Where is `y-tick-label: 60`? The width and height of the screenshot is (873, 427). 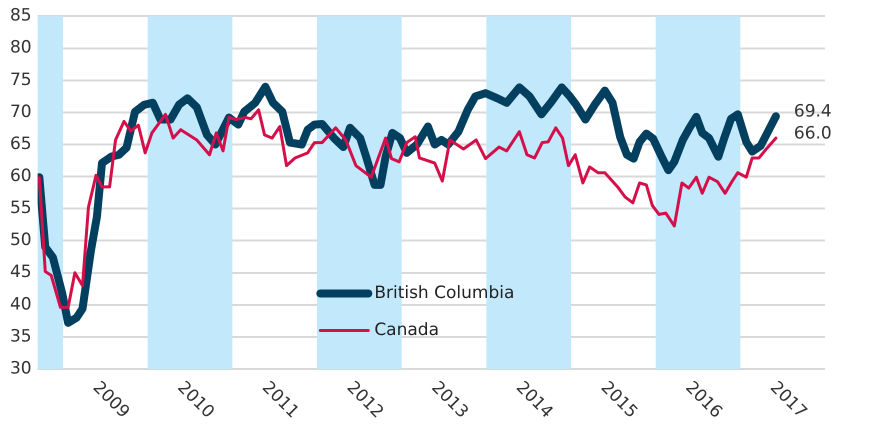 y-tick-label: 60 is located at coordinates (21, 176).